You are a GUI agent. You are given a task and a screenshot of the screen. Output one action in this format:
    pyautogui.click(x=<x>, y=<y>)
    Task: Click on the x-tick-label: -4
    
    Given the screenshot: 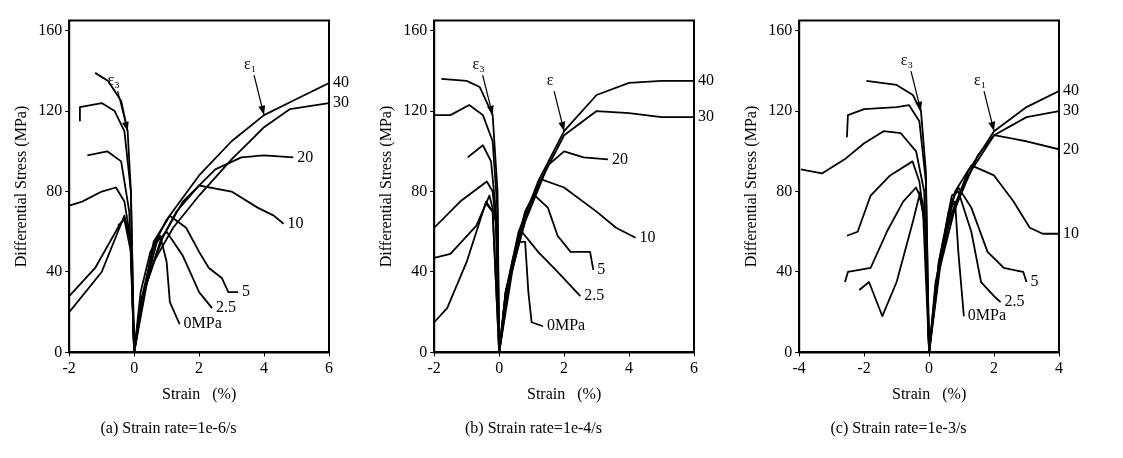 What is the action you would take?
    pyautogui.click(x=799, y=368)
    